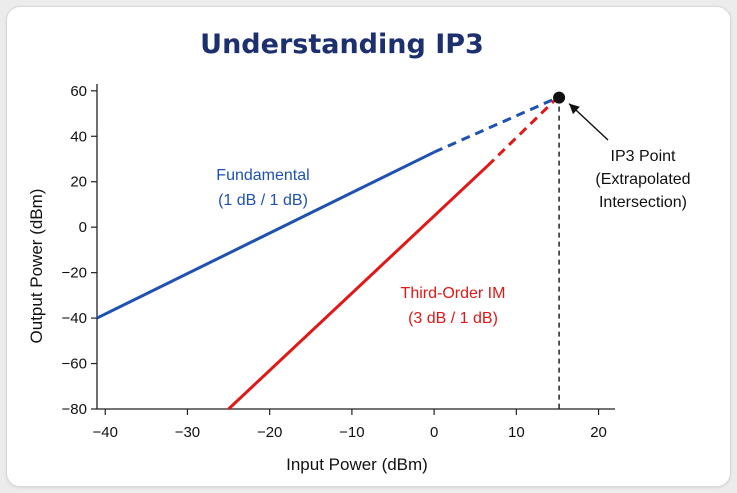  What do you see at coordinates (74, 409) in the screenshot?
I see `y-tick-label: −80` at bounding box center [74, 409].